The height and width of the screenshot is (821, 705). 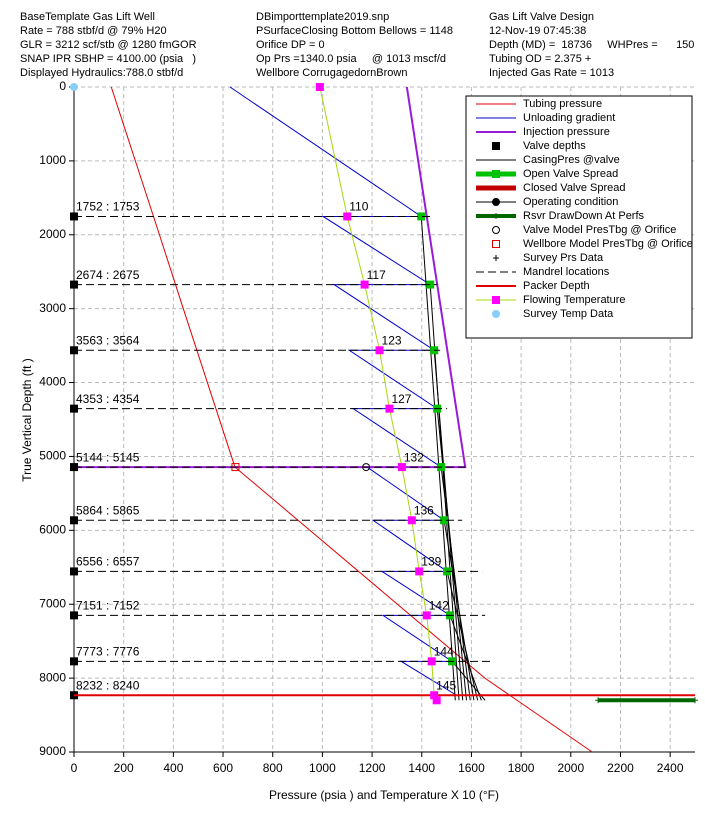 I want to click on legend-label: Tubing pressure, so click(x=562, y=104).